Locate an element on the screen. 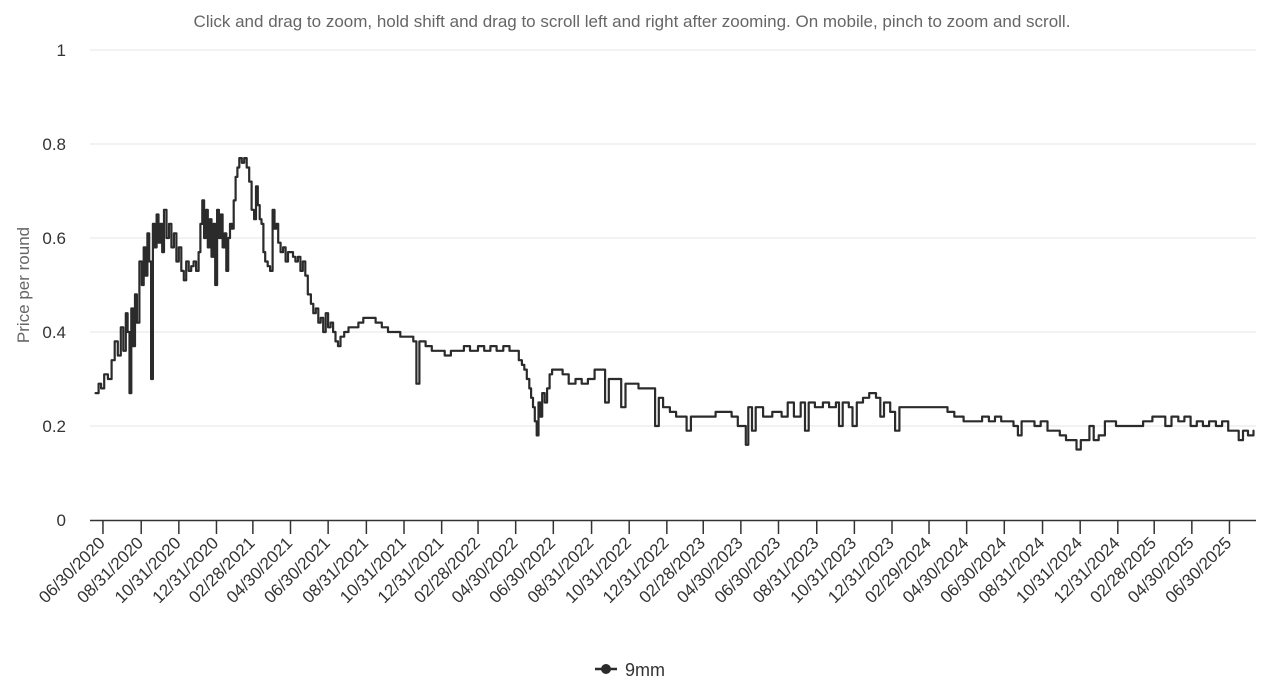  legend: 9mm is located at coordinates (630, 670).